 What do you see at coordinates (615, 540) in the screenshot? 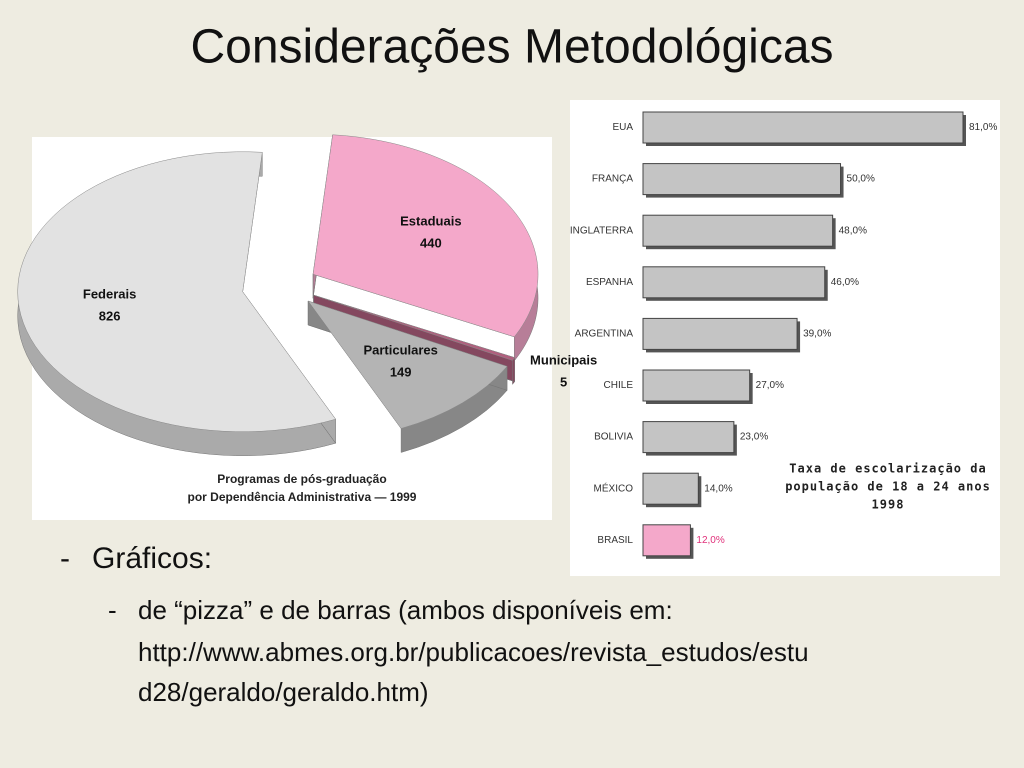
I see `bar-category: BRASIL` at bounding box center [615, 540].